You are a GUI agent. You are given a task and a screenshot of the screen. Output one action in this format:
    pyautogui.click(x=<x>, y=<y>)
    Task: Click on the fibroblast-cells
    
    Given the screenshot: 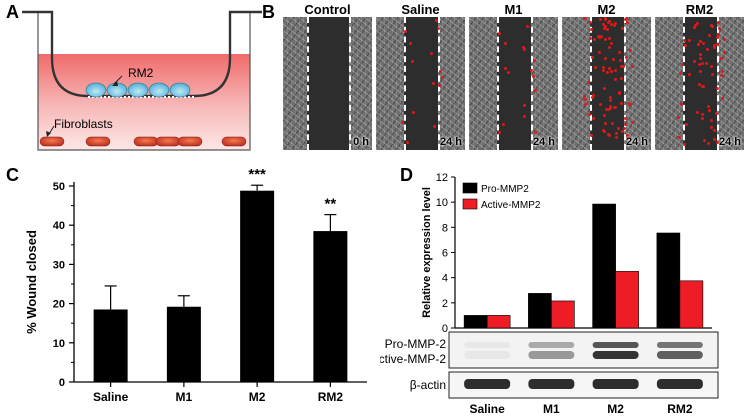 What is the action you would take?
    pyautogui.click(x=143, y=141)
    